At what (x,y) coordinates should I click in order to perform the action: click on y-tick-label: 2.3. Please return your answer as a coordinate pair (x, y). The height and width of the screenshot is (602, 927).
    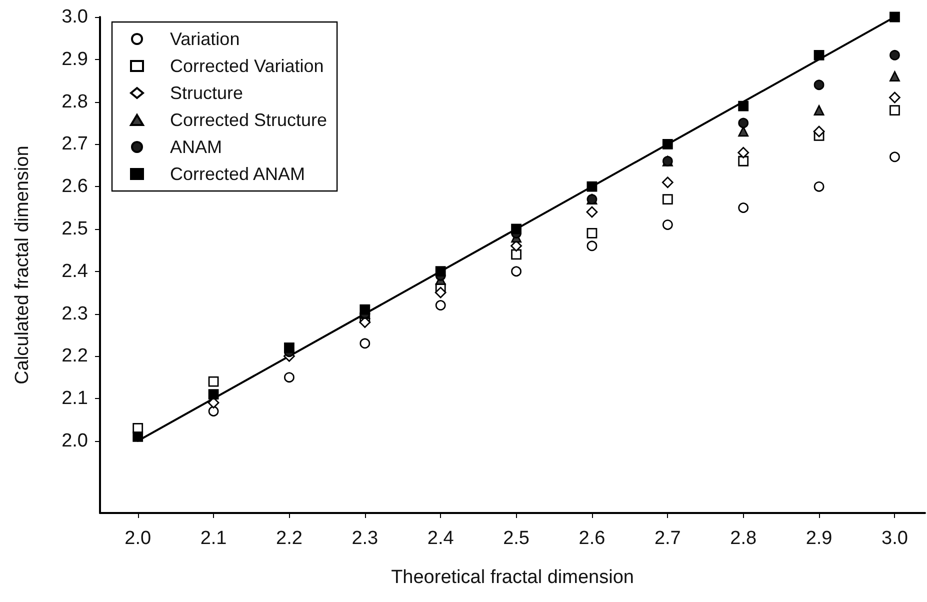
    Looking at the image, I should click on (75, 313).